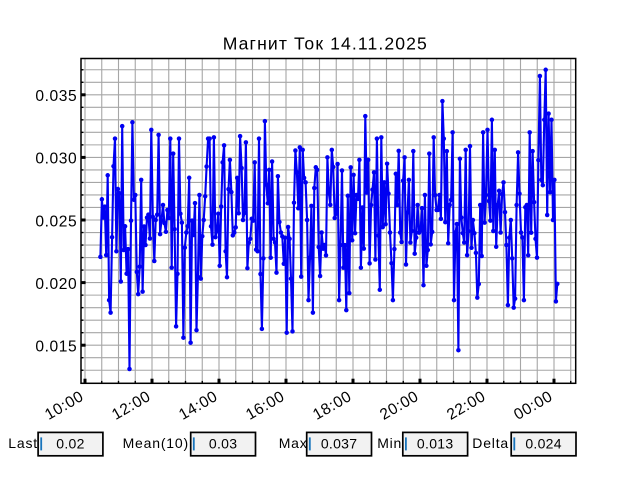 The width and height of the screenshot is (640, 480). What do you see at coordinates (490, 443) in the screenshot?
I see `svg-text: Delta` at bounding box center [490, 443].